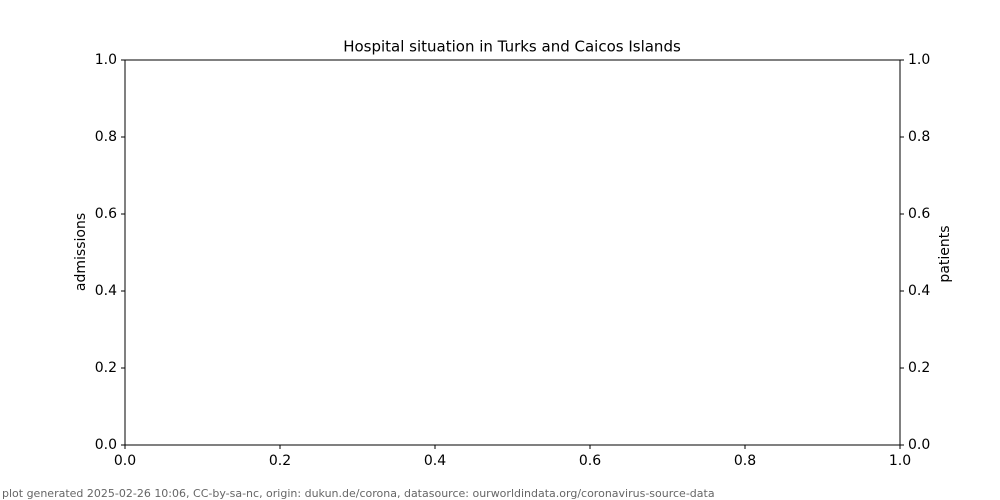 The height and width of the screenshot is (500, 1000). Describe the element at coordinates (919, 291) in the screenshot. I see `y2-tick-label: 0.4` at that location.